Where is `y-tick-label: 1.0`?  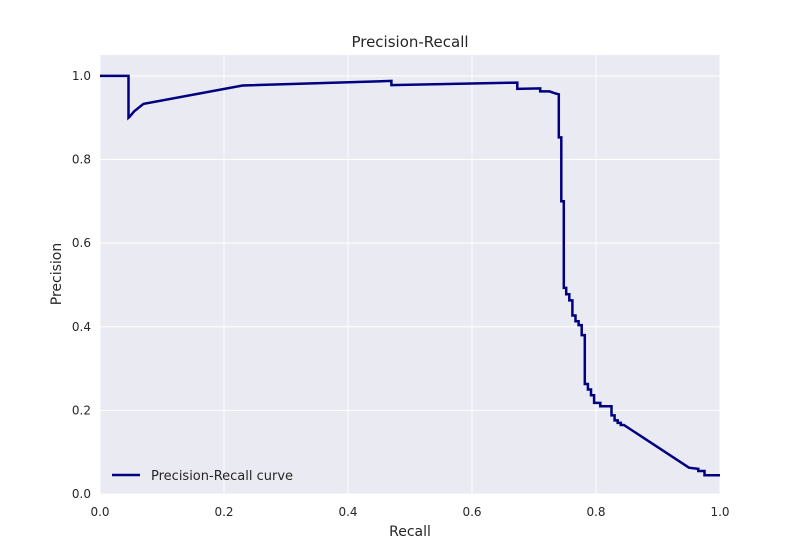 y-tick-label: 1.0 is located at coordinates (81, 76).